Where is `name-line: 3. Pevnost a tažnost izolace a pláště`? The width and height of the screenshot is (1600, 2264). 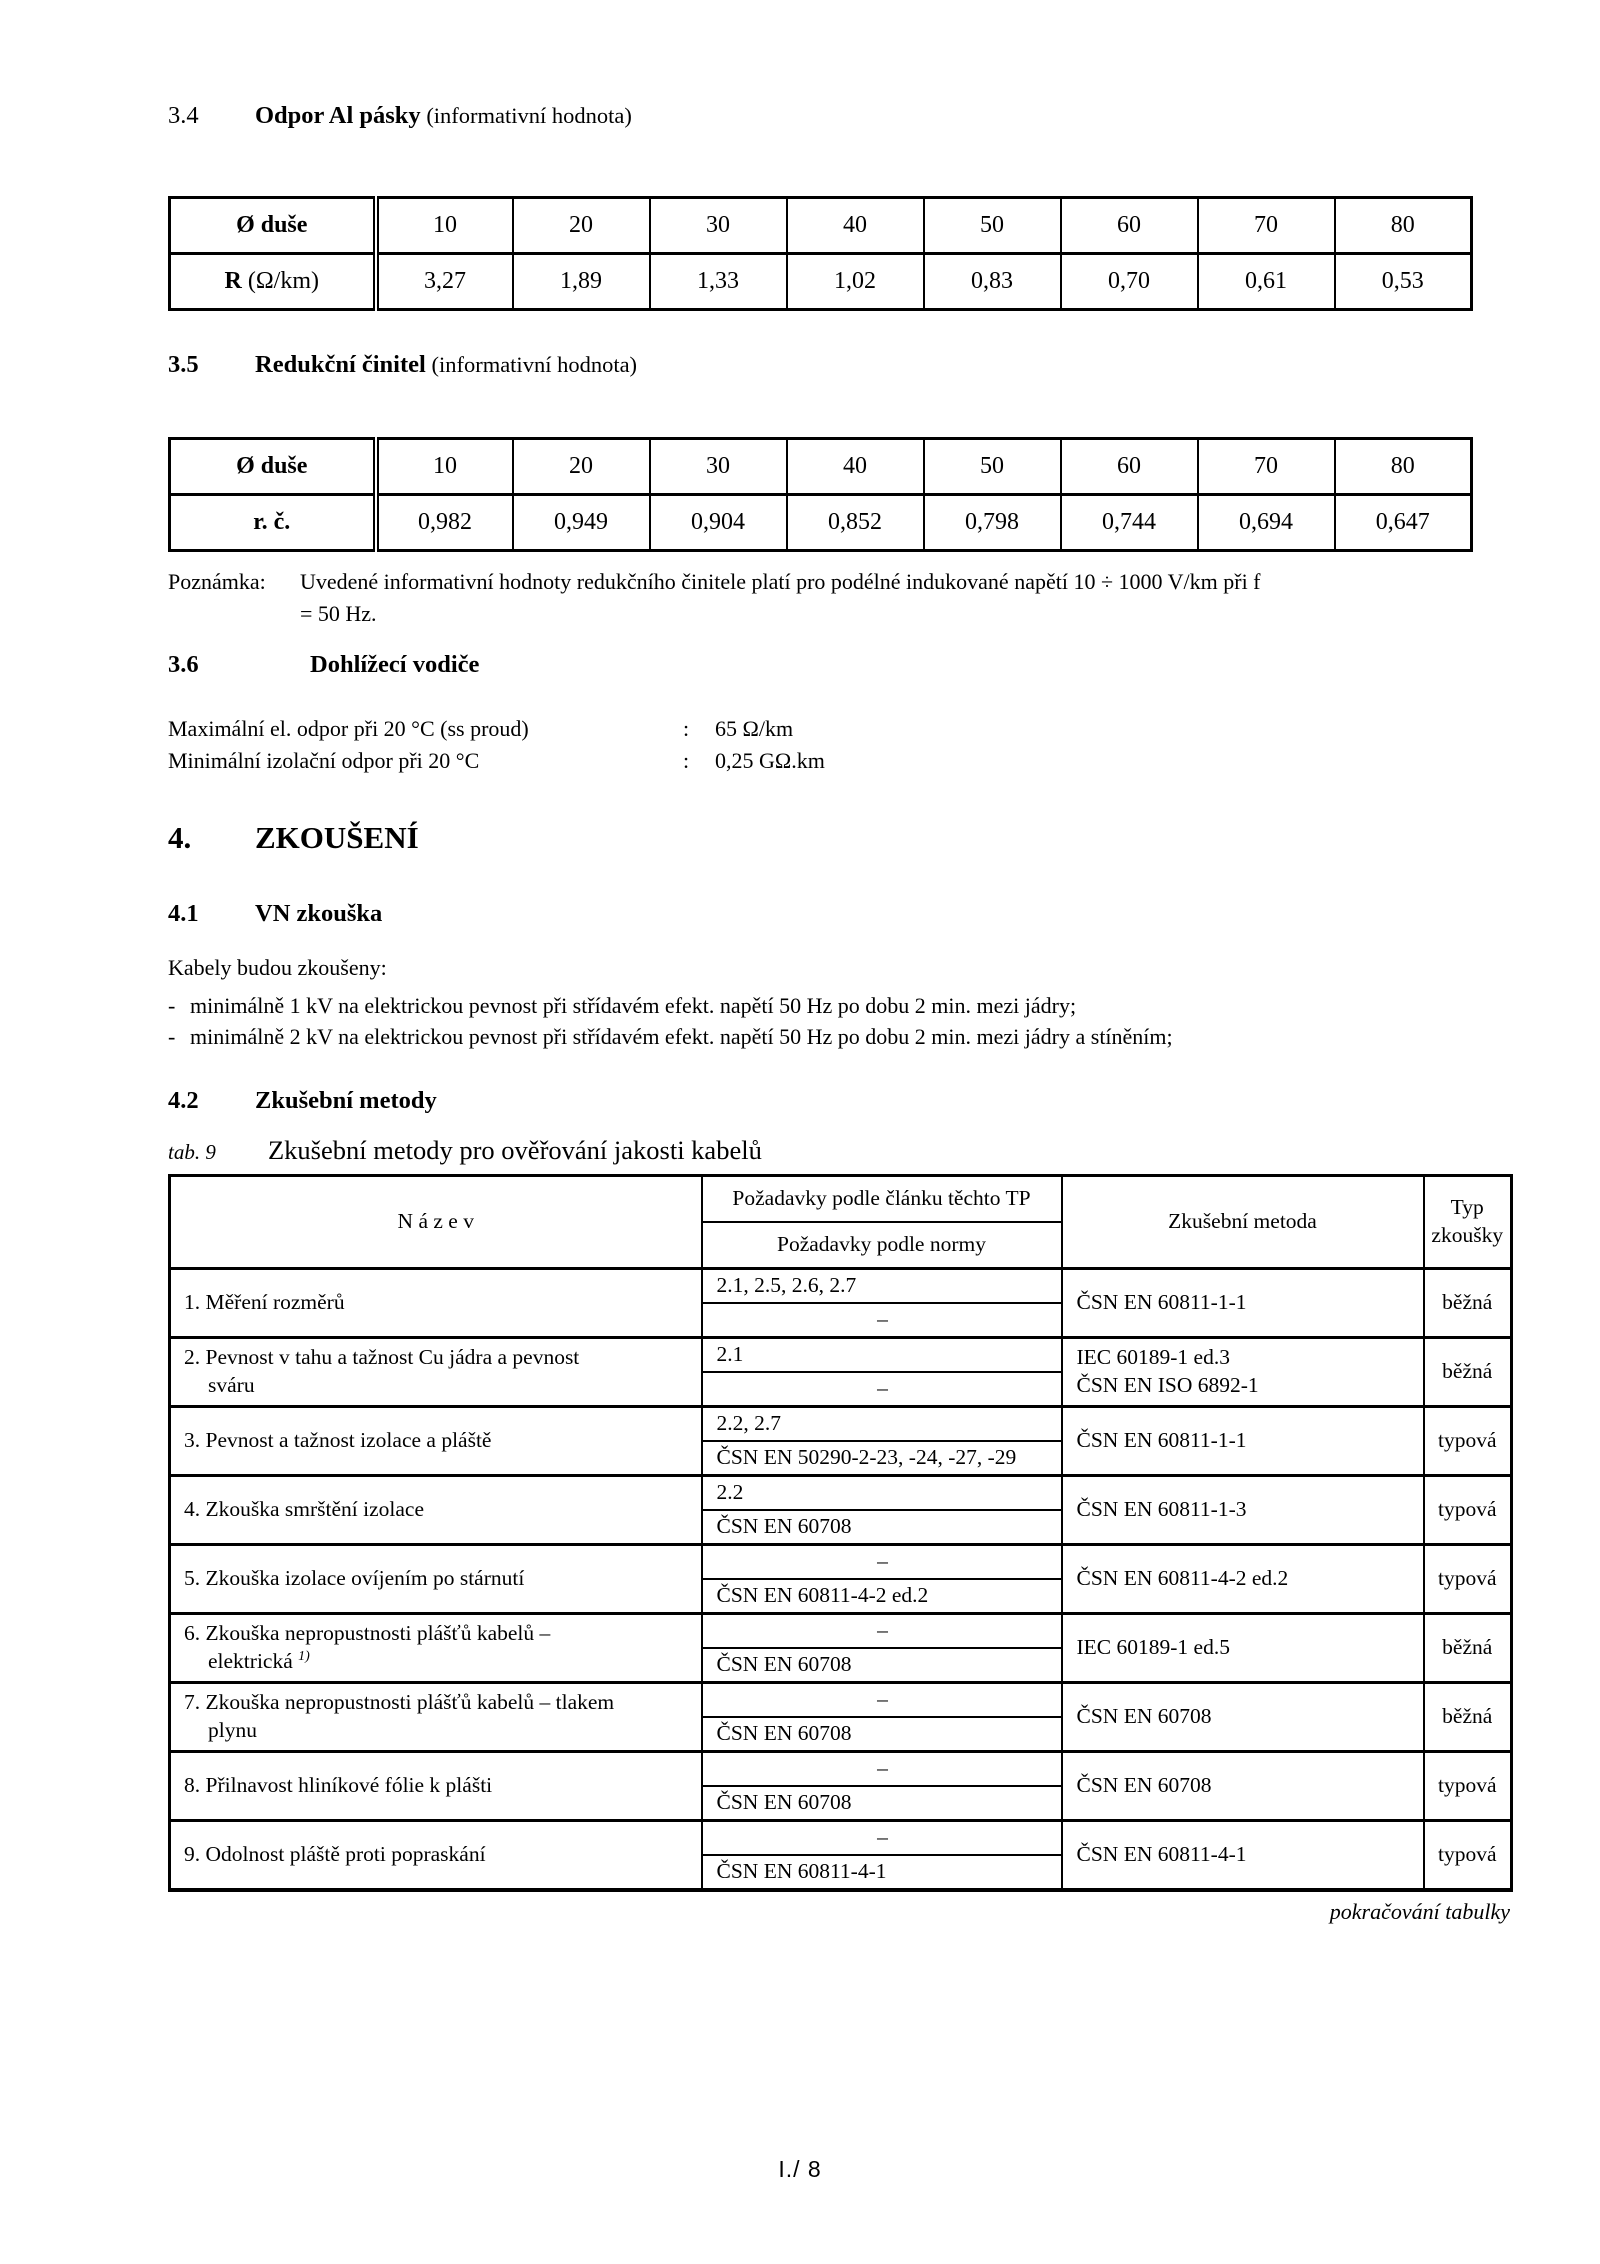 name-line: 3. Pevnost a tažnost izolace a pláště is located at coordinates (338, 1439).